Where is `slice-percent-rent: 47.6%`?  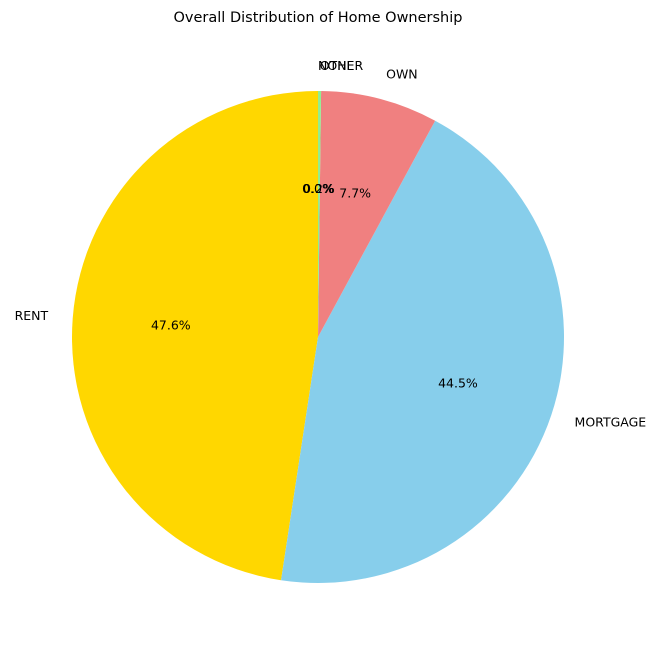 slice-percent-rent: 47.6% is located at coordinates (171, 324).